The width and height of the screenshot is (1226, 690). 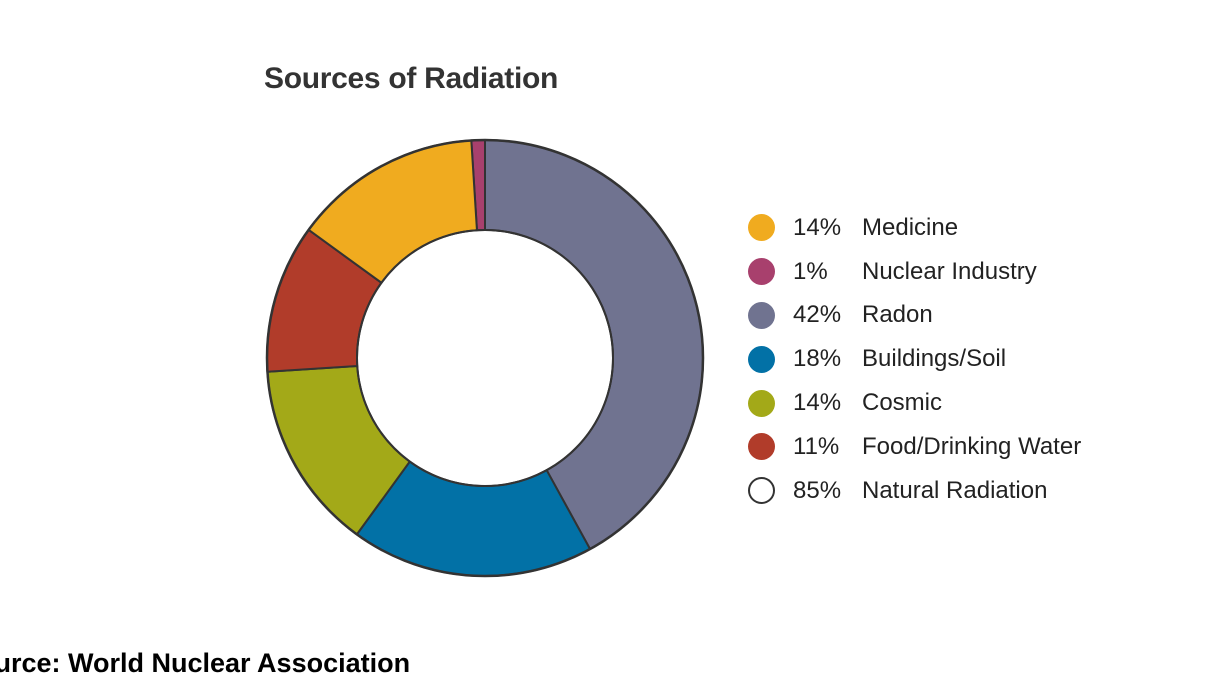 I want to click on legend-label-radon: Radon, so click(x=897, y=315).